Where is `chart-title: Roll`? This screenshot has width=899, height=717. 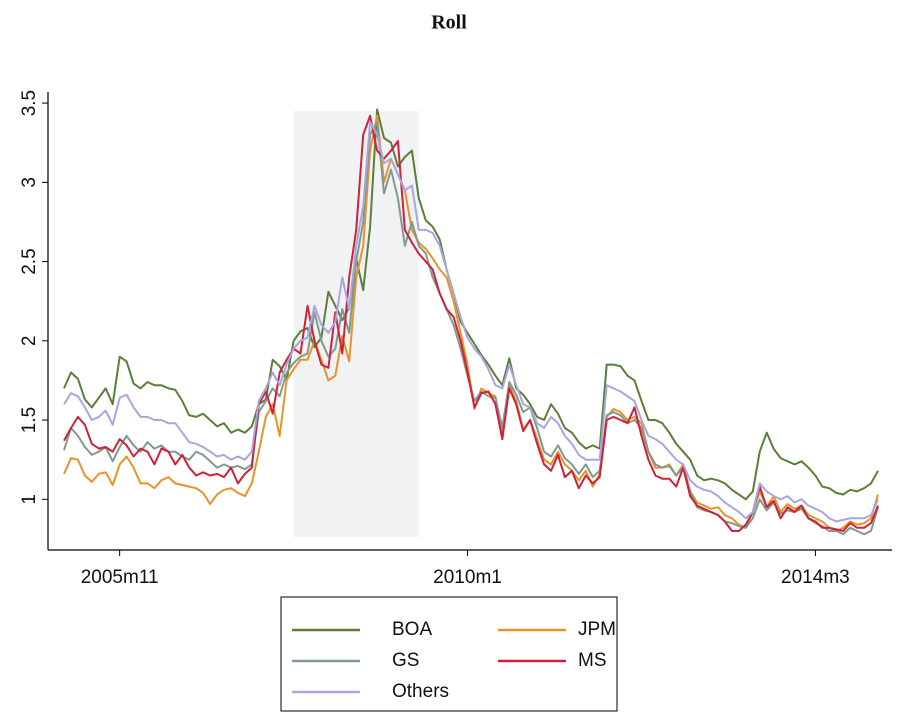 chart-title: Roll is located at coordinates (449, 23).